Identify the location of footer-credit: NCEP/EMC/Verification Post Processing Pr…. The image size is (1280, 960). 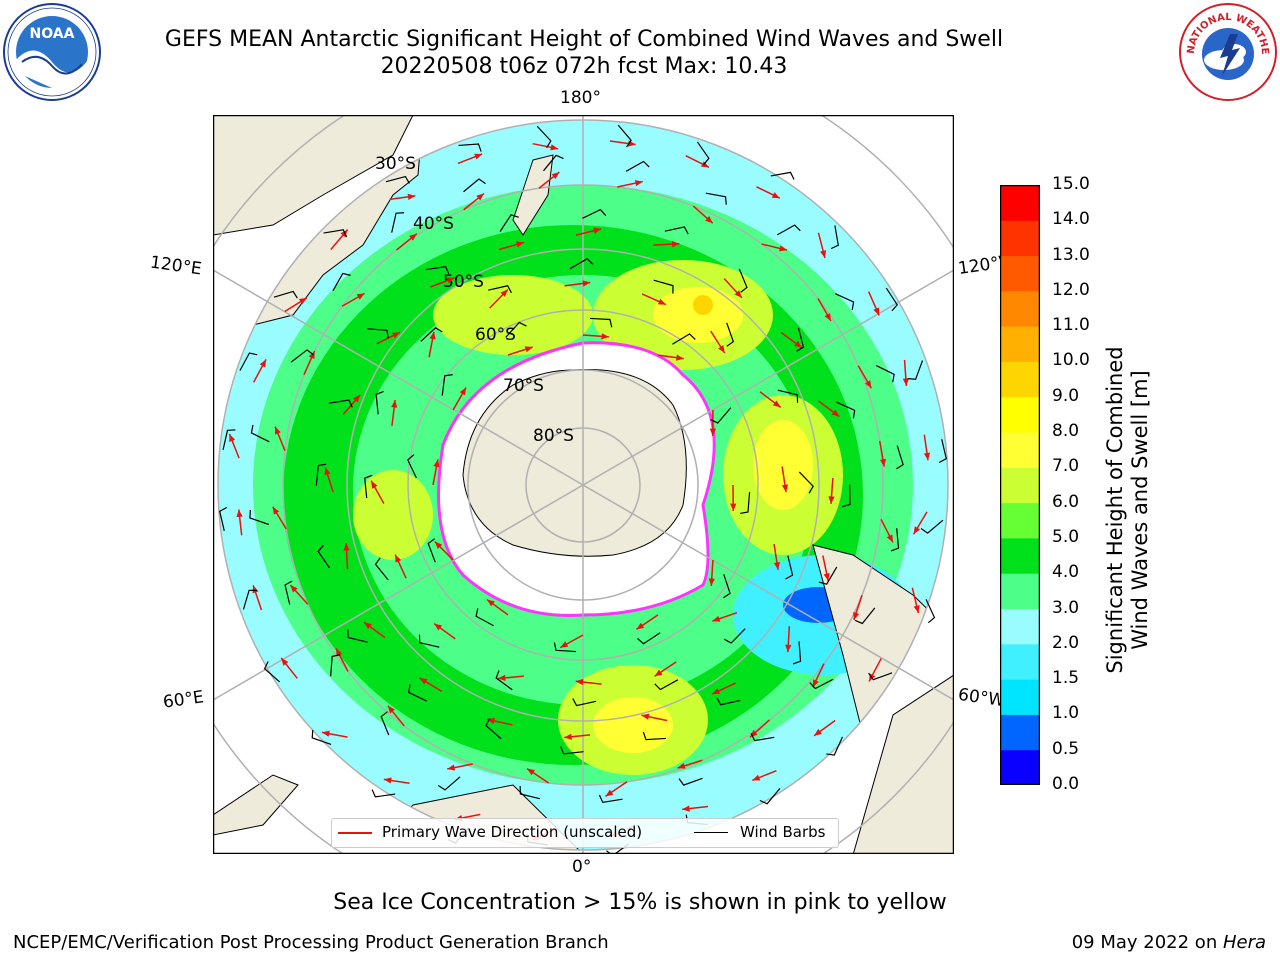
(311, 942).